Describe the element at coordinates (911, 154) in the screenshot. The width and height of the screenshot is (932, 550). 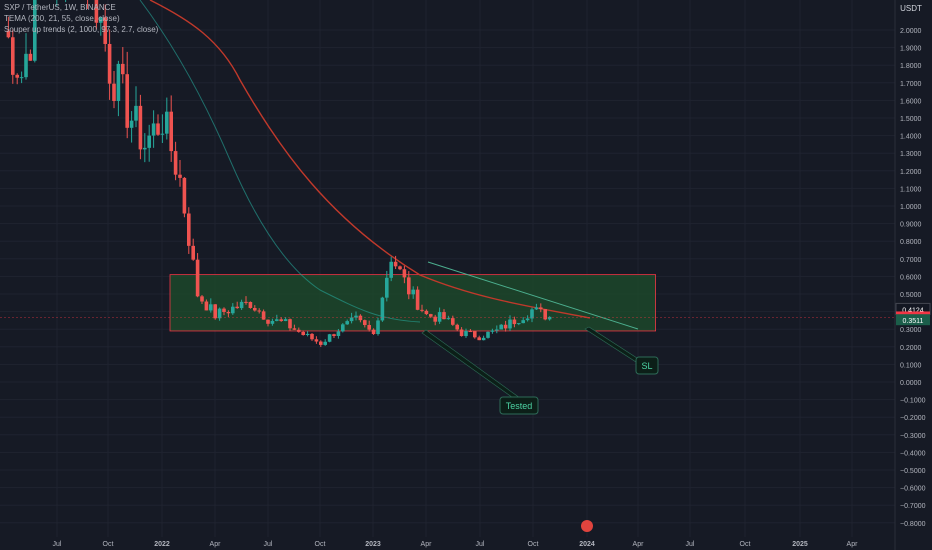
I see `y-tick-label: 1.3000` at that location.